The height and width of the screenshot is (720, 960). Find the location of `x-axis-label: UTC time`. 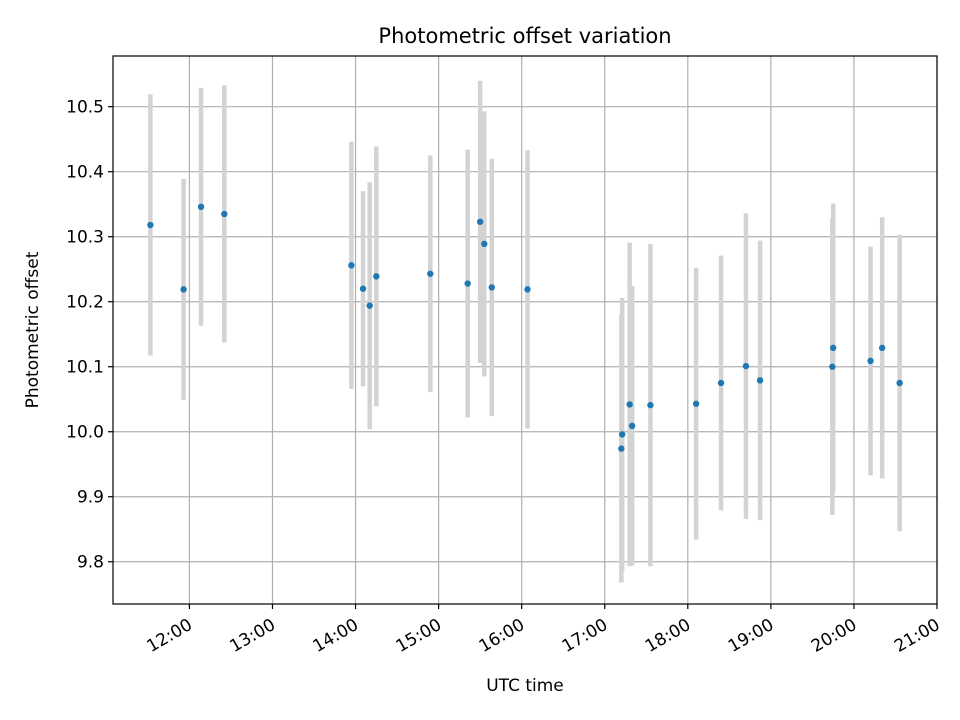

x-axis-label: UTC time is located at coordinates (525, 686).